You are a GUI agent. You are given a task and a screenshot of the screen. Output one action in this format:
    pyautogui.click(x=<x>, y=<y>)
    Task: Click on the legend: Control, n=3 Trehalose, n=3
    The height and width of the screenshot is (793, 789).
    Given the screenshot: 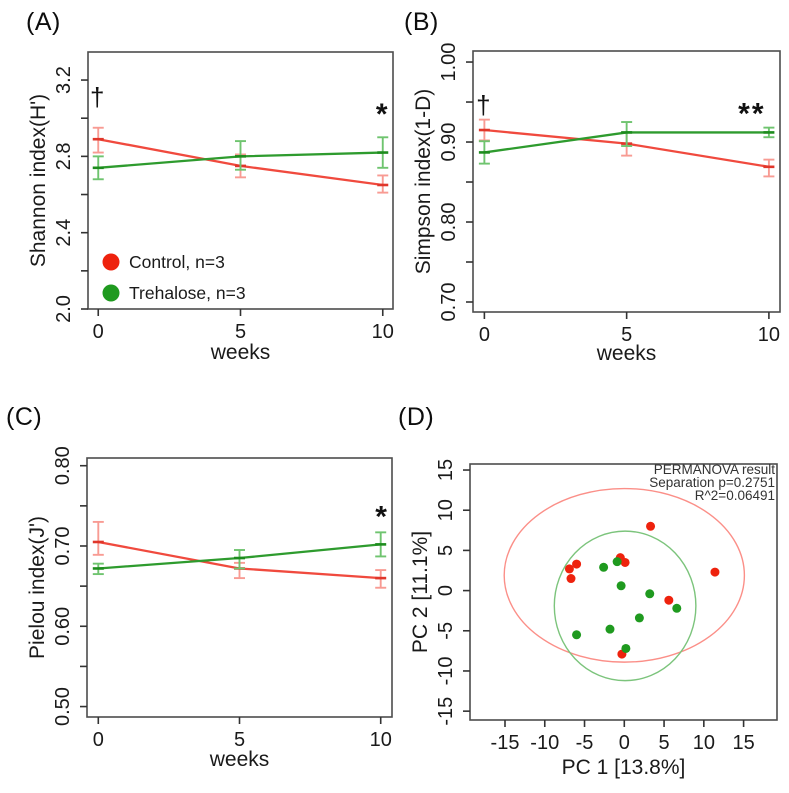 What is the action you would take?
    pyautogui.click(x=174, y=277)
    